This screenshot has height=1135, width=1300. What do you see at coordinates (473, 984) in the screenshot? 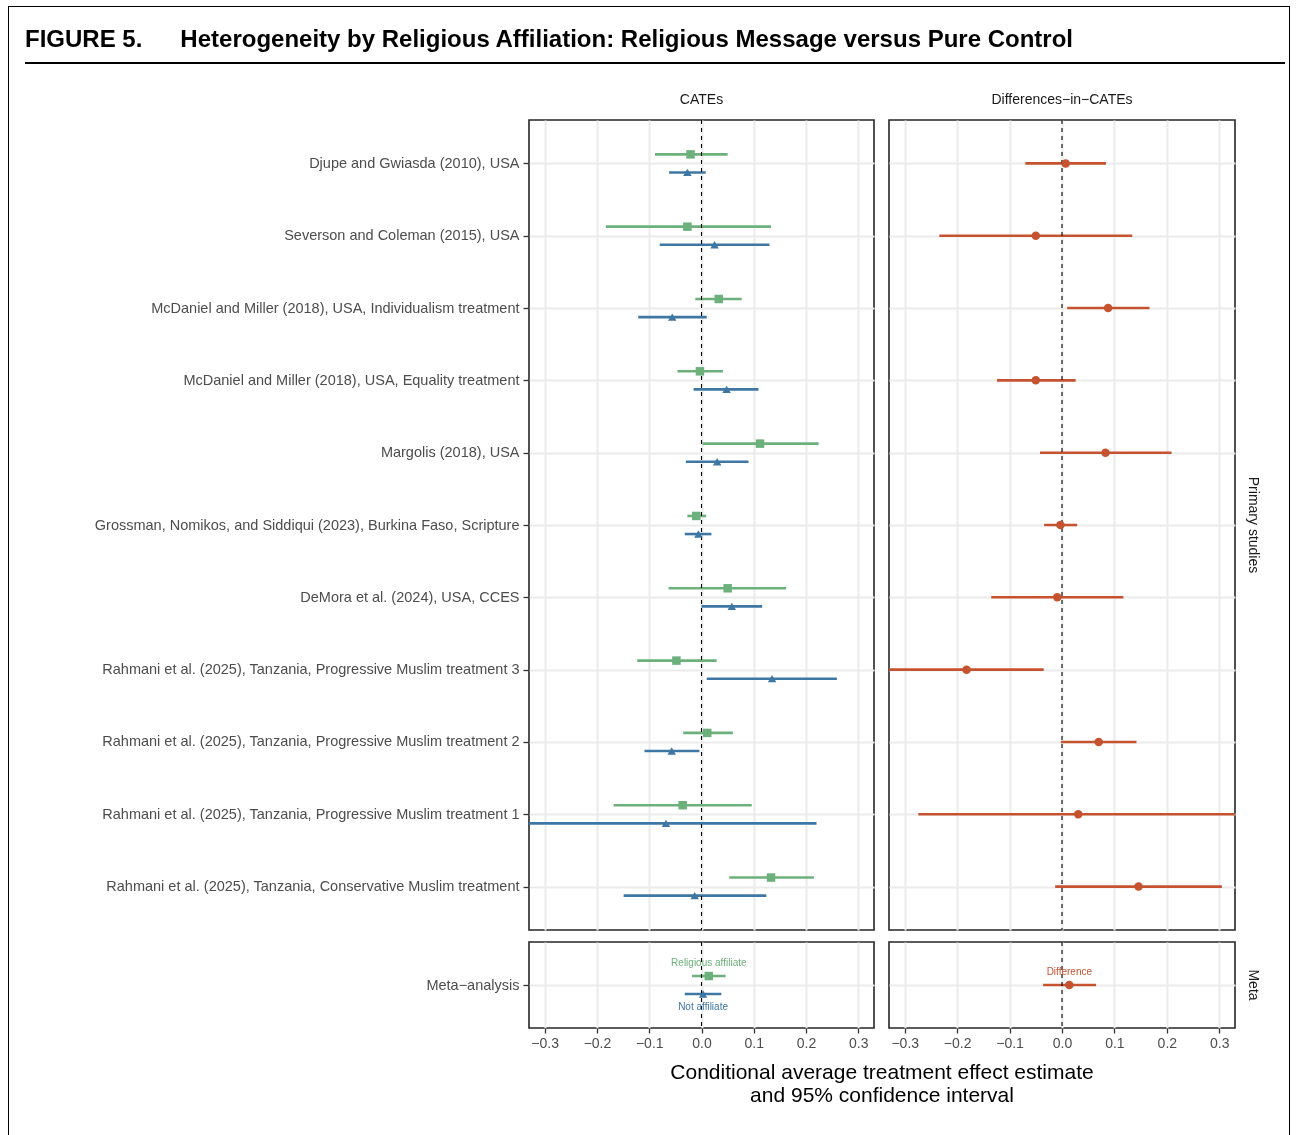
I see `y-tick-label: Meta−analysis` at bounding box center [473, 984].